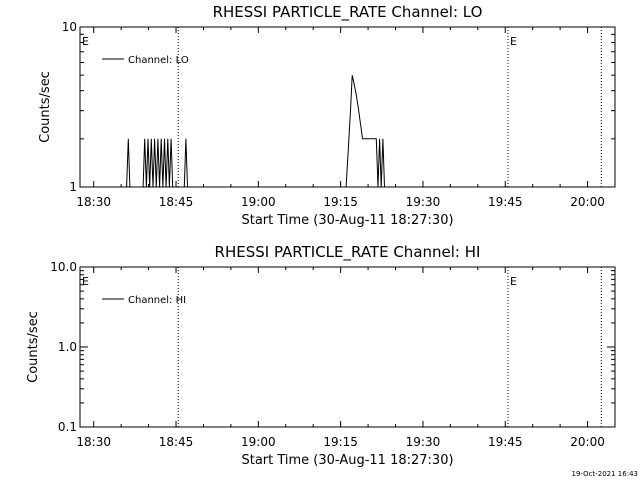 The image size is (640, 480). What do you see at coordinates (67, 347) in the screenshot?
I see `y-tick-label: 1.0` at bounding box center [67, 347].